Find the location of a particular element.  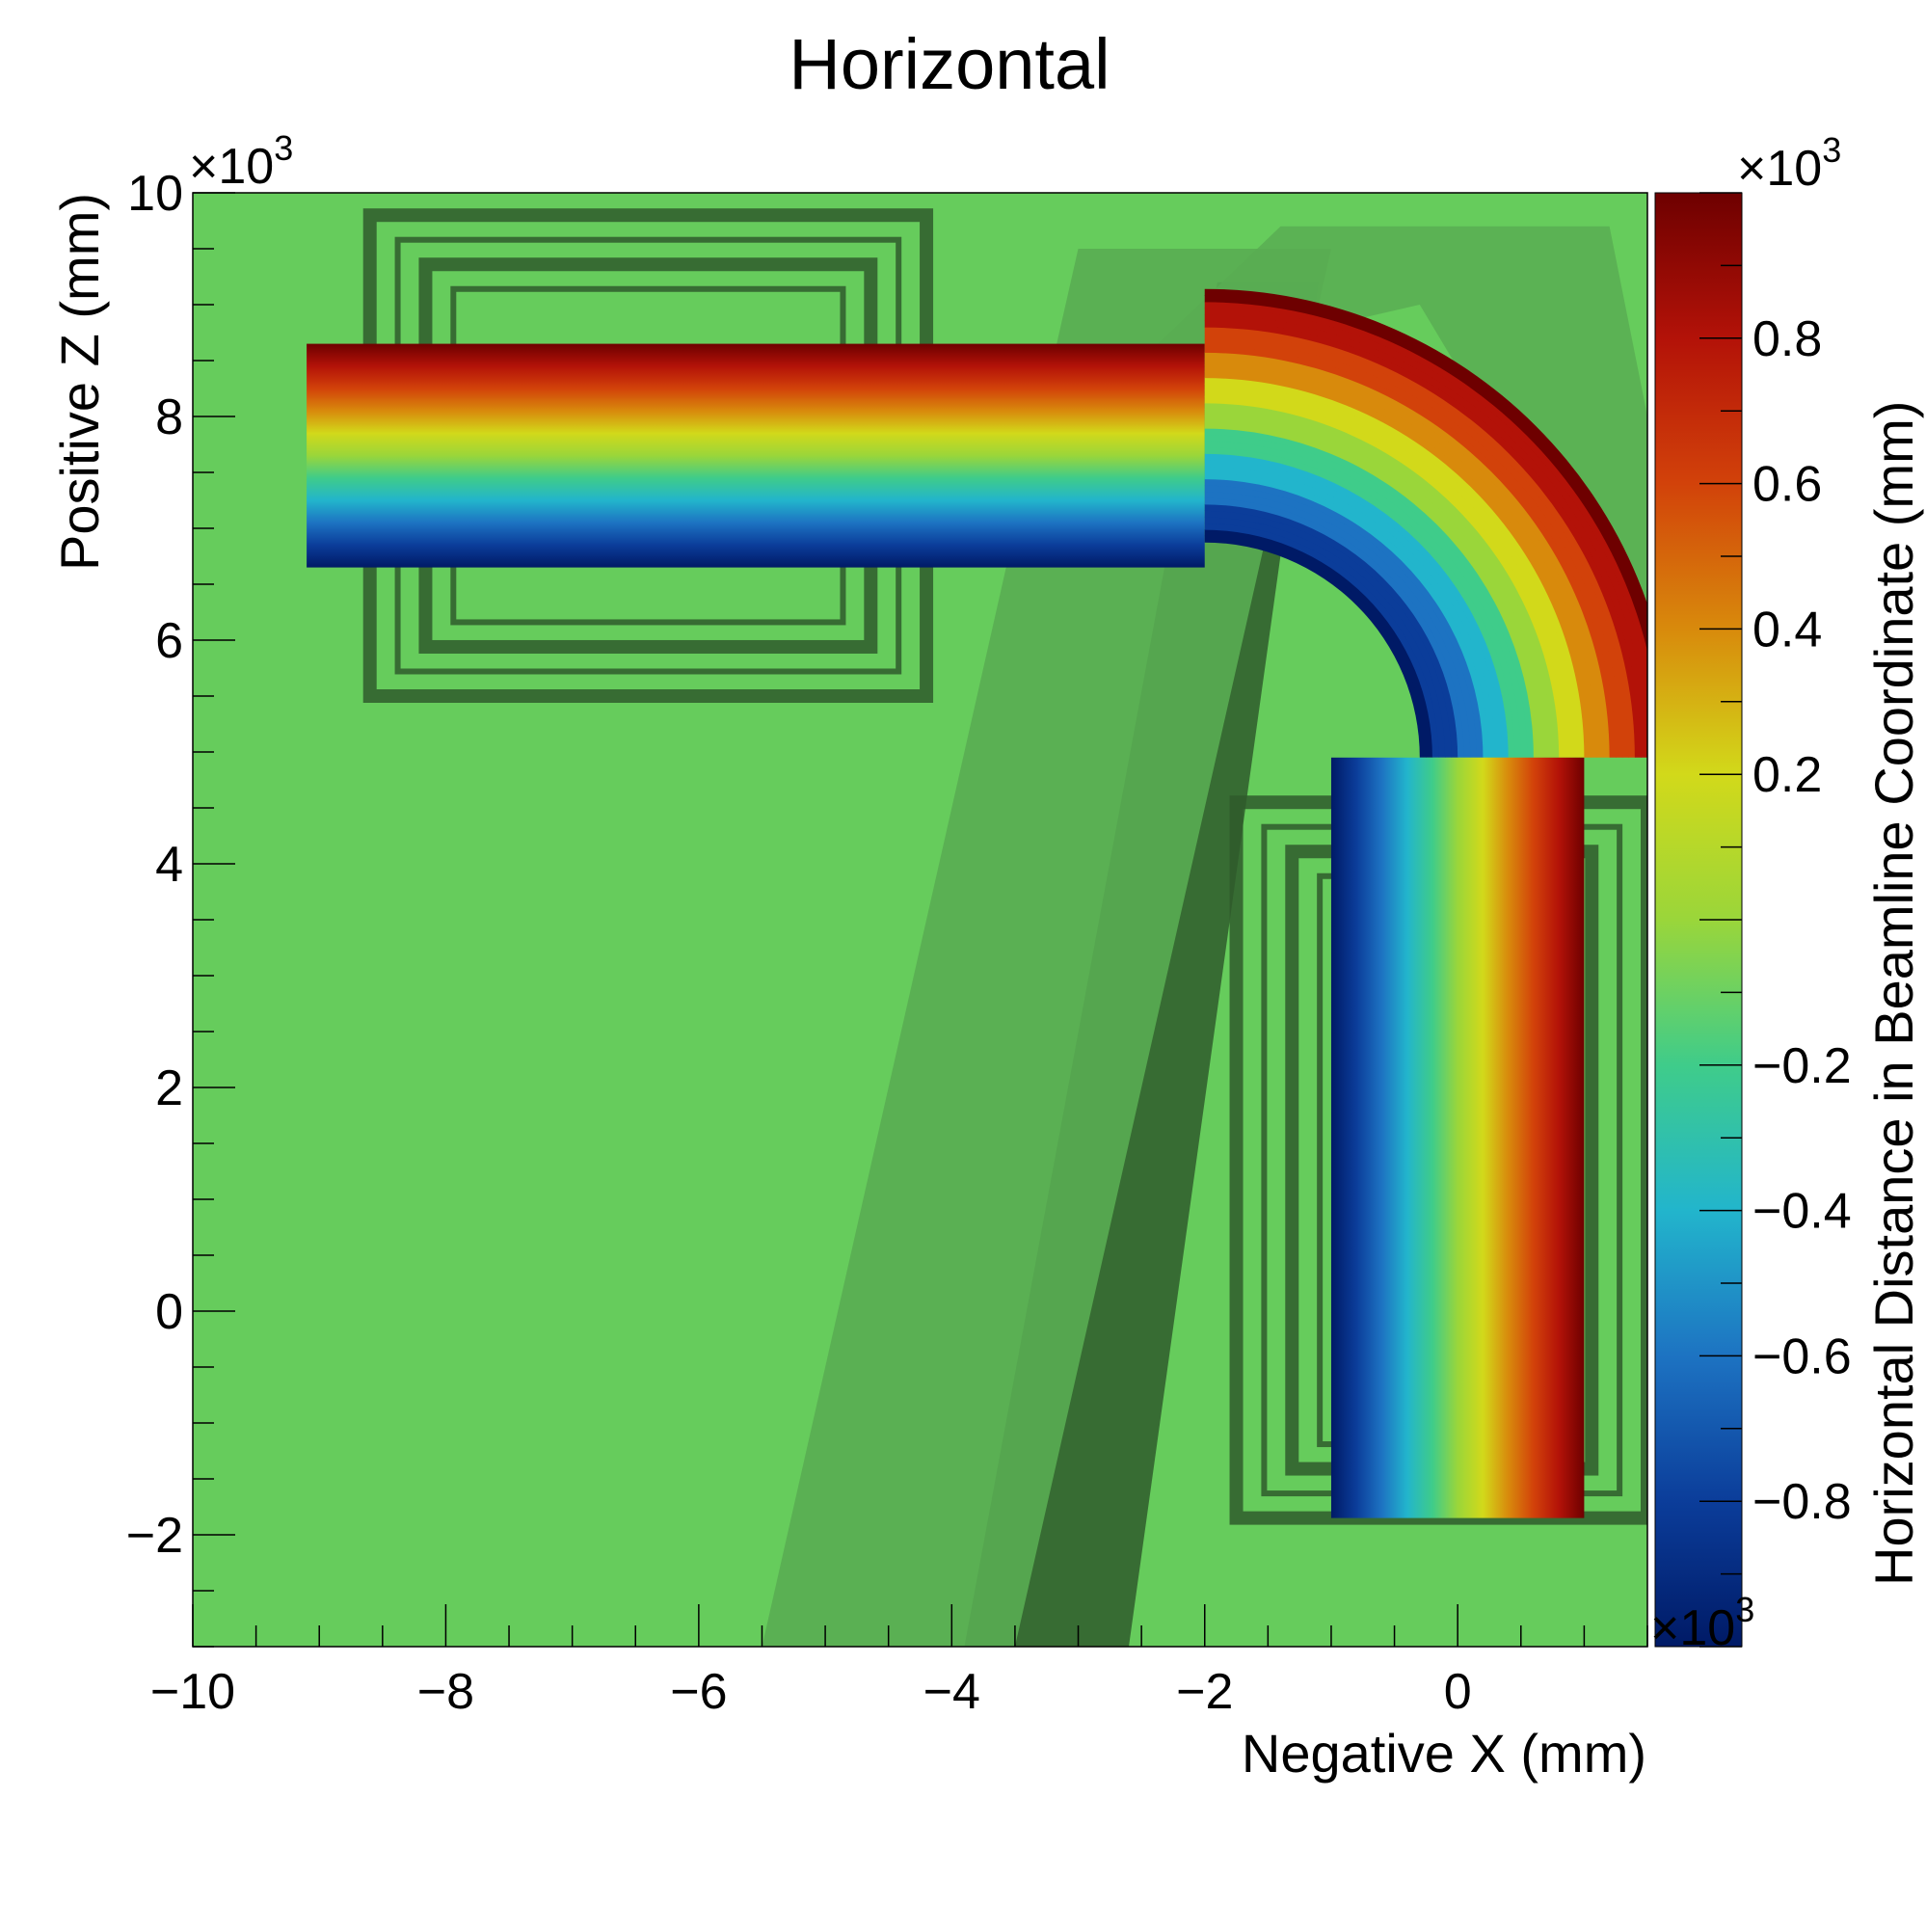

x-tick-label: −4 is located at coordinates (951, 1692).